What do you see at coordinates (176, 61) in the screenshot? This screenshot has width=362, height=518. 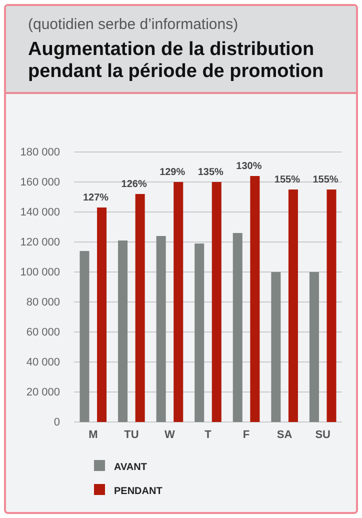 I see `chart-title: Augmentation de la distribution pendant la période de promotion` at bounding box center [176, 61].